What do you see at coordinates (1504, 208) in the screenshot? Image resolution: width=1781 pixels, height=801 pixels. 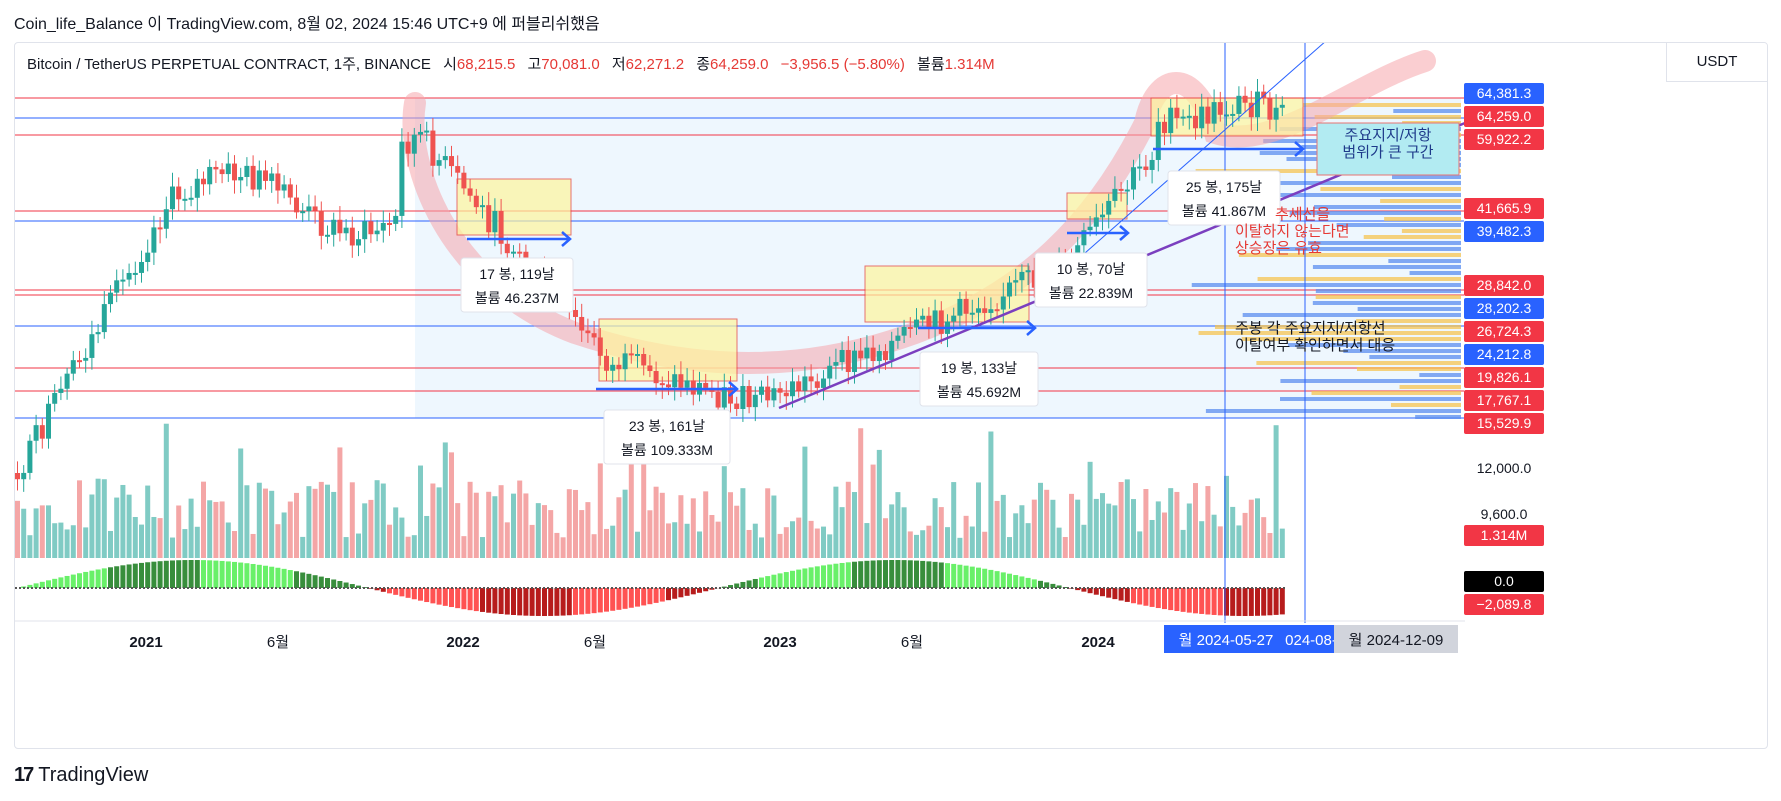 I see `price-badge: 41,665.9` at bounding box center [1504, 208].